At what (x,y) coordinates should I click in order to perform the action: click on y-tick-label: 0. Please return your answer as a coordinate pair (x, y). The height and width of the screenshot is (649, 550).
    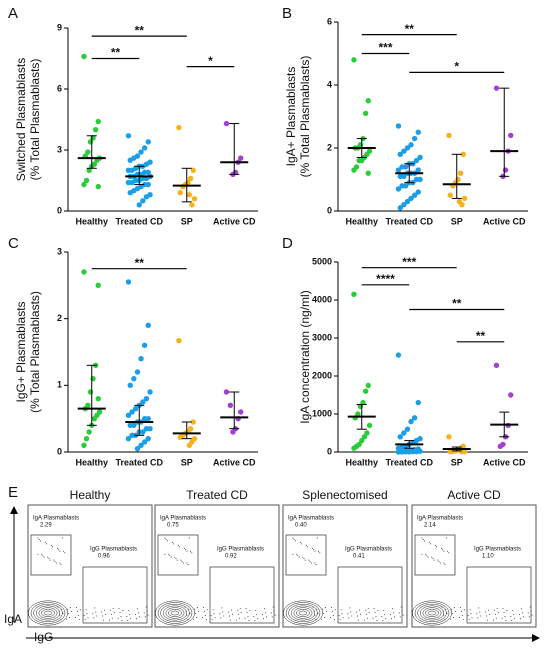
    Looking at the image, I should click on (59, 451).